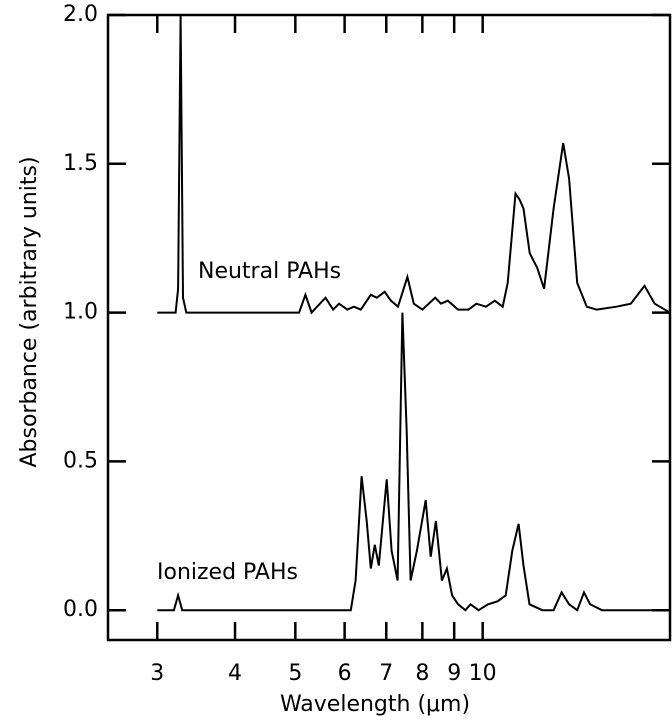 The image size is (672, 720). Describe the element at coordinates (386, 673) in the screenshot. I see `x-tick-label: 7` at that location.